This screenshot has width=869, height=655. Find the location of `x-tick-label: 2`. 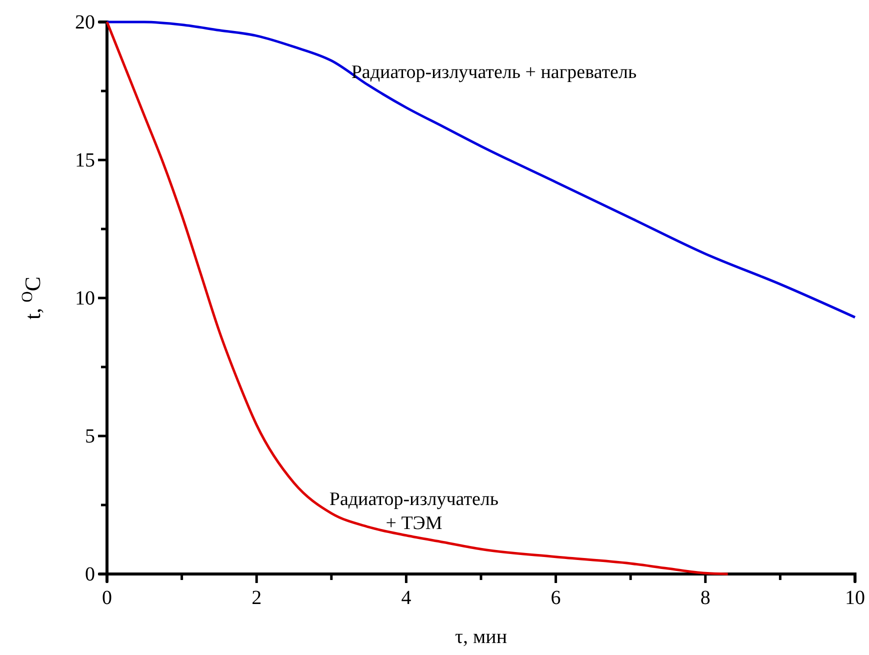

x-tick-label: 2 is located at coordinates (257, 598).